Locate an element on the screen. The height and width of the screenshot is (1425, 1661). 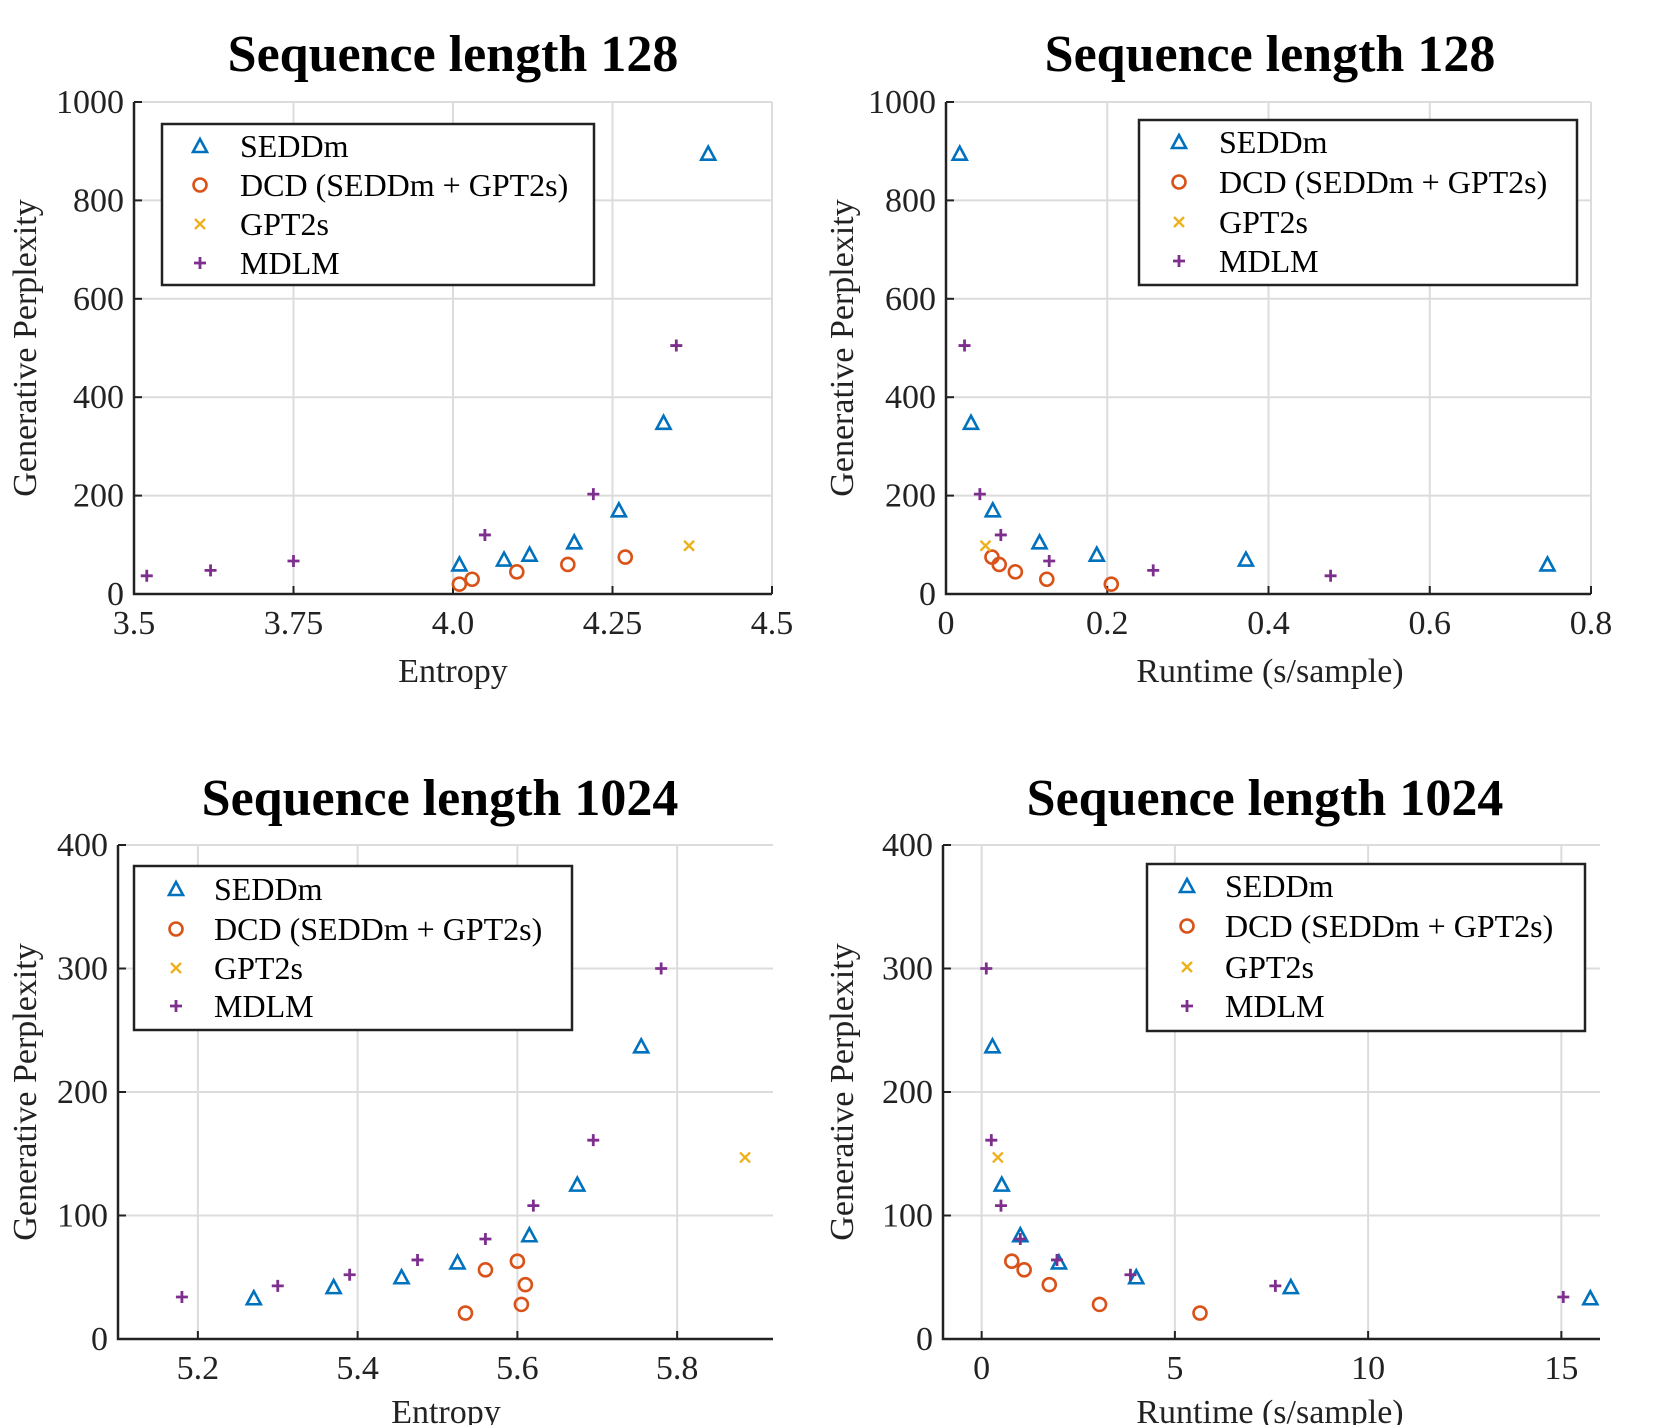
y-tick-label: 400 is located at coordinates (910, 397).